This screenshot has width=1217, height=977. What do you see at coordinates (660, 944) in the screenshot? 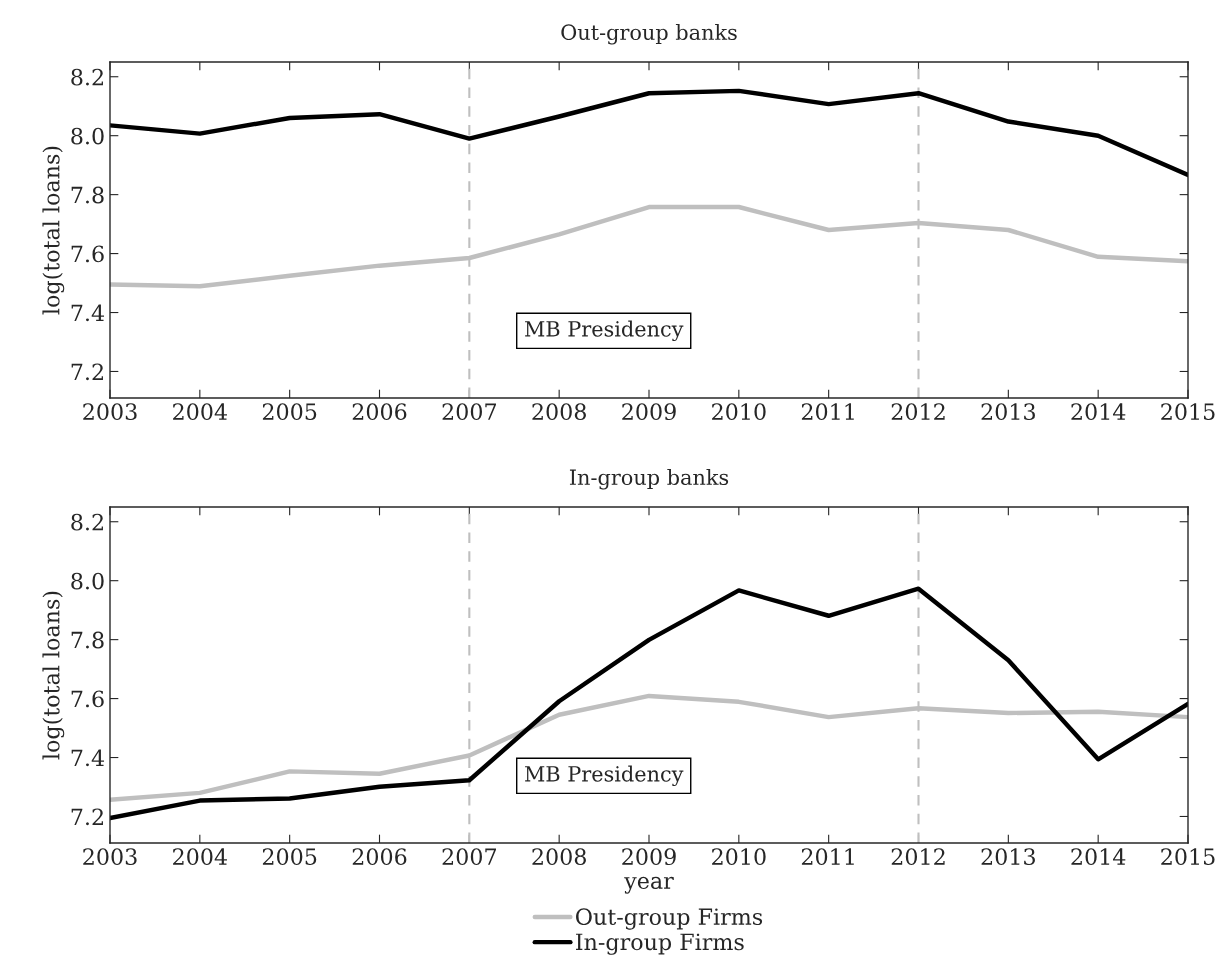
I see `legend-label: In-group Firms` at bounding box center [660, 944].